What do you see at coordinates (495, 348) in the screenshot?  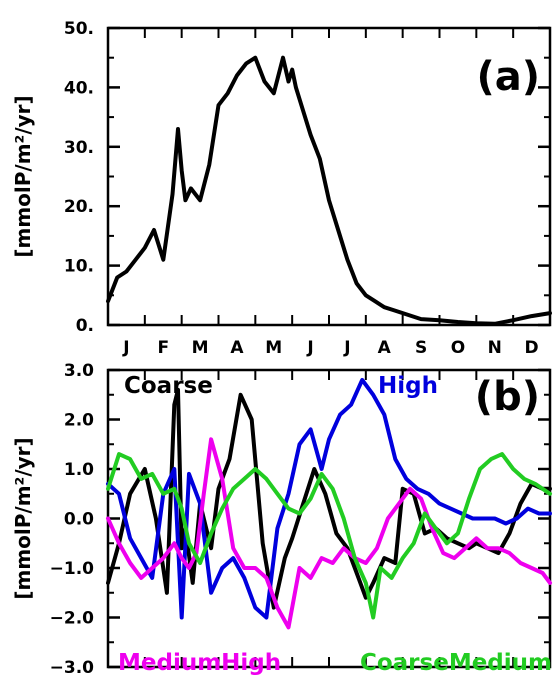 I see `x-tick-label: N` at bounding box center [495, 348].